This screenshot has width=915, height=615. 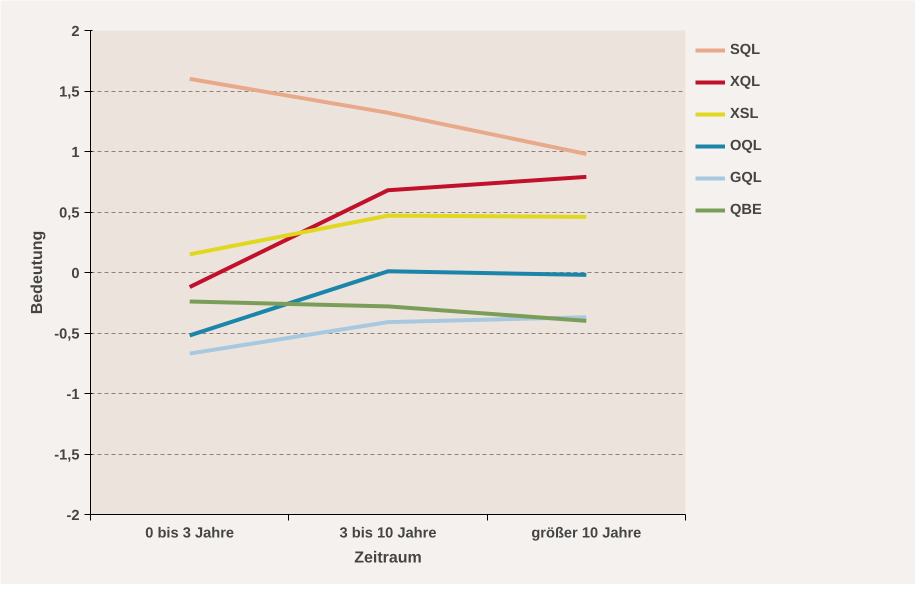 What do you see at coordinates (75, 153) in the screenshot?
I see `y-tick-label: 1` at bounding box center [75, 153].